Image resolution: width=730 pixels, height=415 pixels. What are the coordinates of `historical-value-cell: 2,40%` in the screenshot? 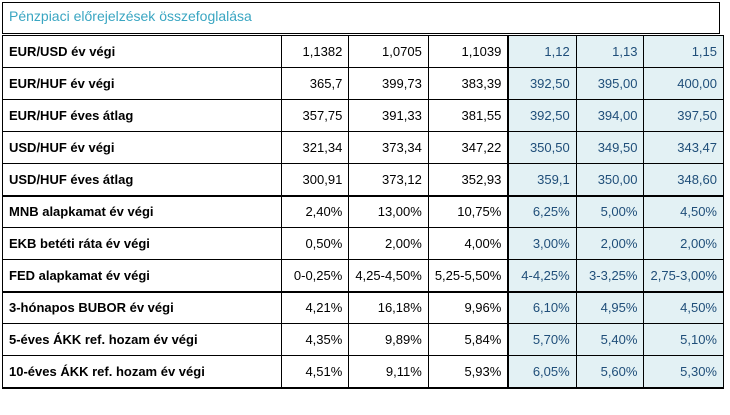 It's located at (315, 212).